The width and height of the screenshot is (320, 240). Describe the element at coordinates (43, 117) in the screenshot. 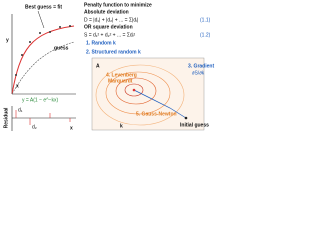

I see `residual-bars` at that location.